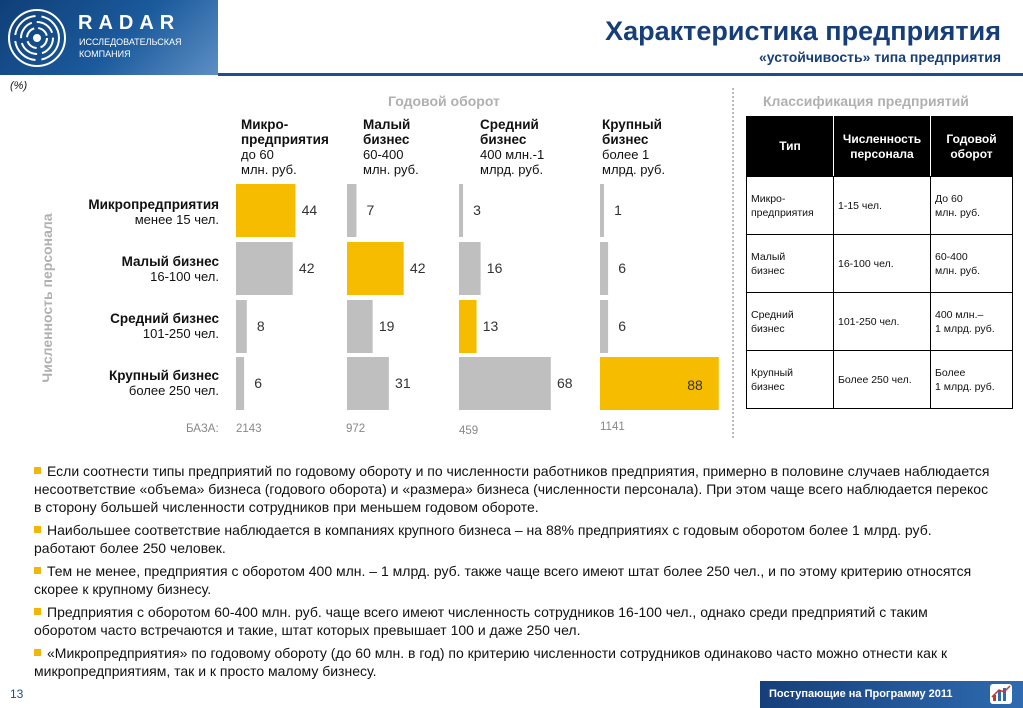 This screenshot has width=1023, height=708. Describe the element at coordinates (249, 429) in the screenshot. I see `base-value: 2143` at that location.